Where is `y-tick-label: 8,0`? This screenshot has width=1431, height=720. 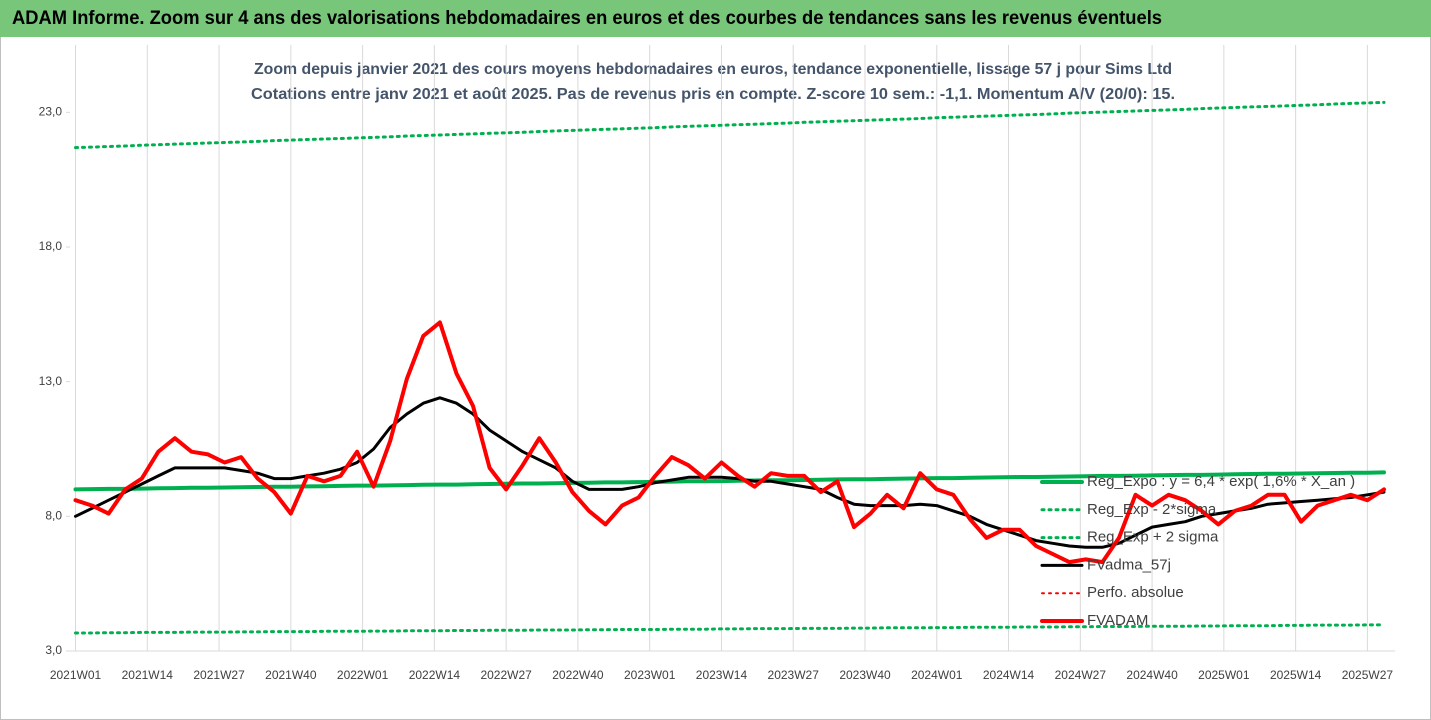
y-tick-label: 8,0 is located at coordinates (53, 516).